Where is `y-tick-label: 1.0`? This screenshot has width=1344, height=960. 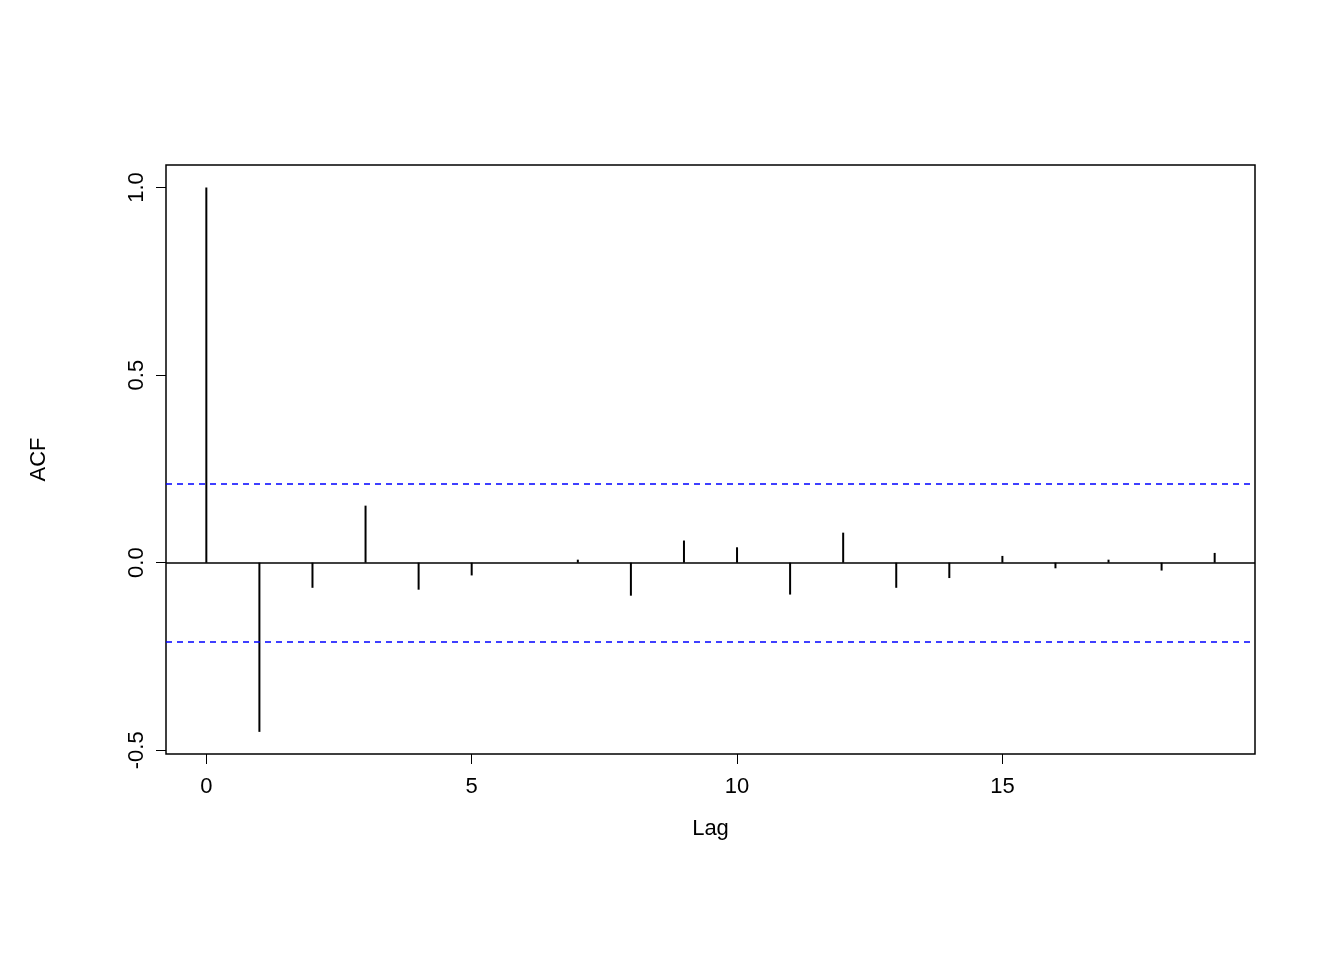 y-tick-label: 1.0 is located at coordinates (135, 187).